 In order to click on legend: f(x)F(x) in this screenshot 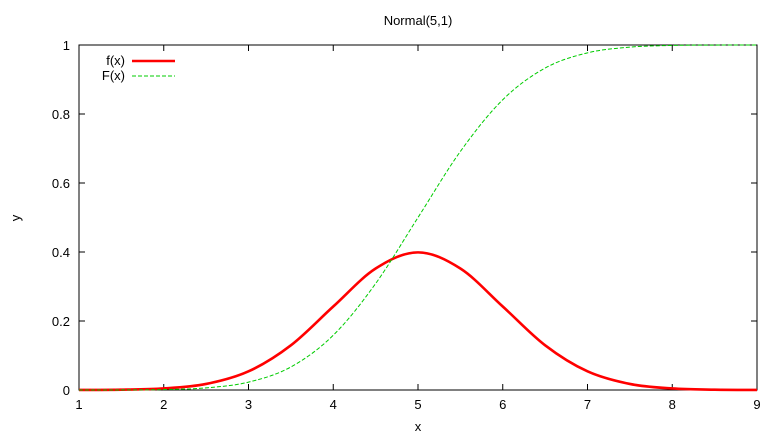, I will do `click(138, 68)`.